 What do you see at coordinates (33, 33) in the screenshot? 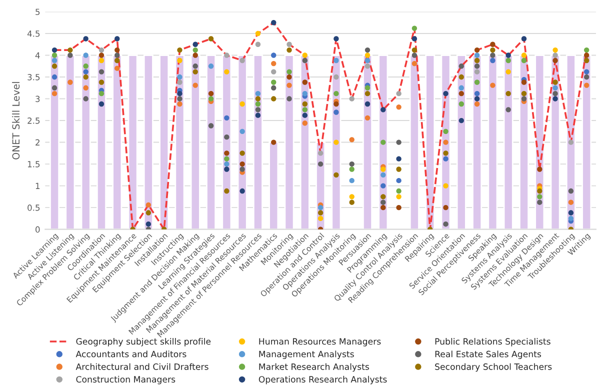
I see `y-tick-label: 4.5` at bounding box center [33, 33].